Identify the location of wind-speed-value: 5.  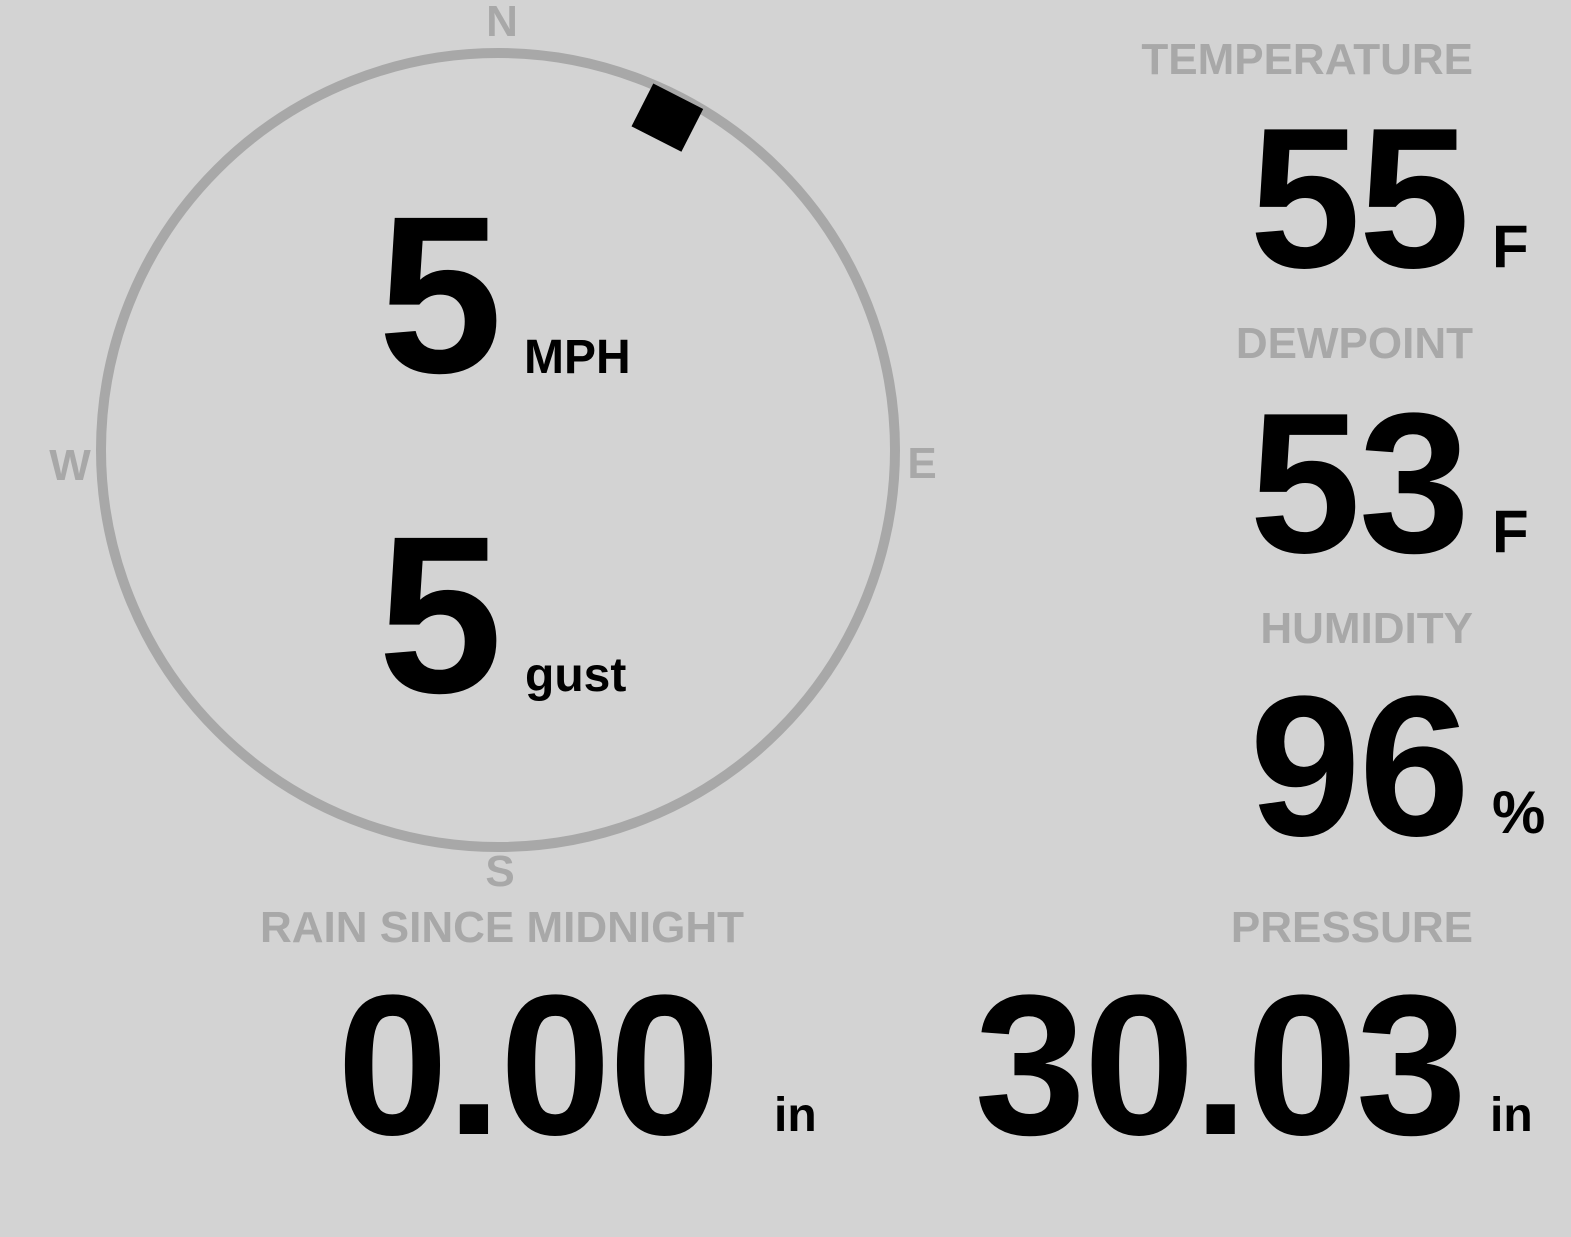
(440, 295).